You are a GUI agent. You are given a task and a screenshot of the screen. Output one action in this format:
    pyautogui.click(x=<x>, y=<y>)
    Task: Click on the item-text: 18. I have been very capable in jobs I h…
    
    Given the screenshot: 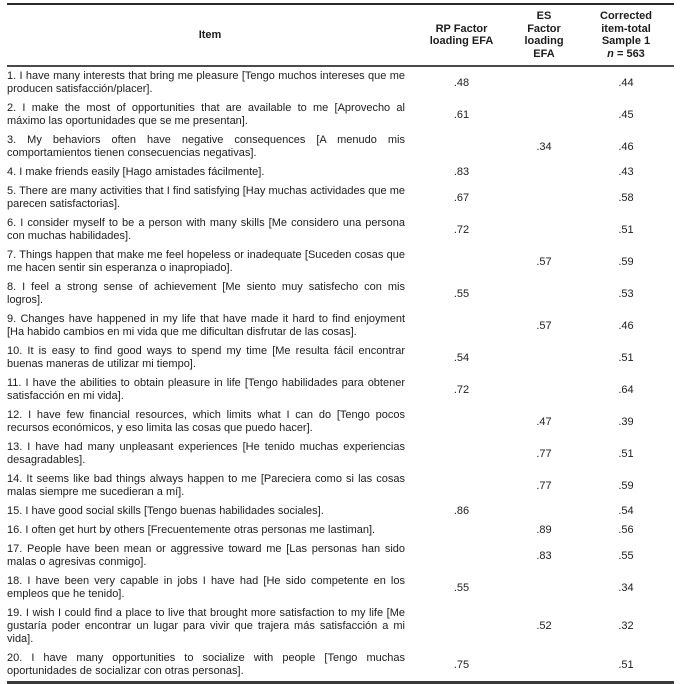 What is the action you would take?
    pyautogui.click(x=206, y=587)
    